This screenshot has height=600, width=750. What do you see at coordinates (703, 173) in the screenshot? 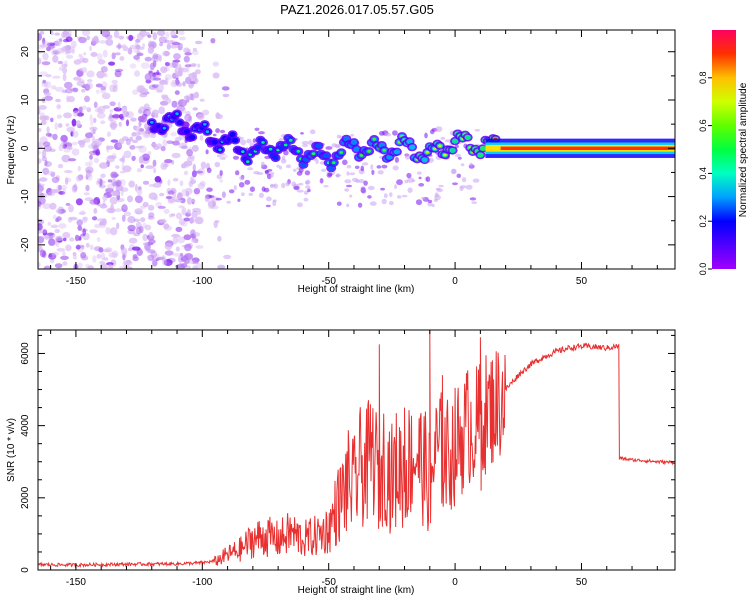
I see `colorbar-tick-label: 0.4` at bounding box center [703, 173].